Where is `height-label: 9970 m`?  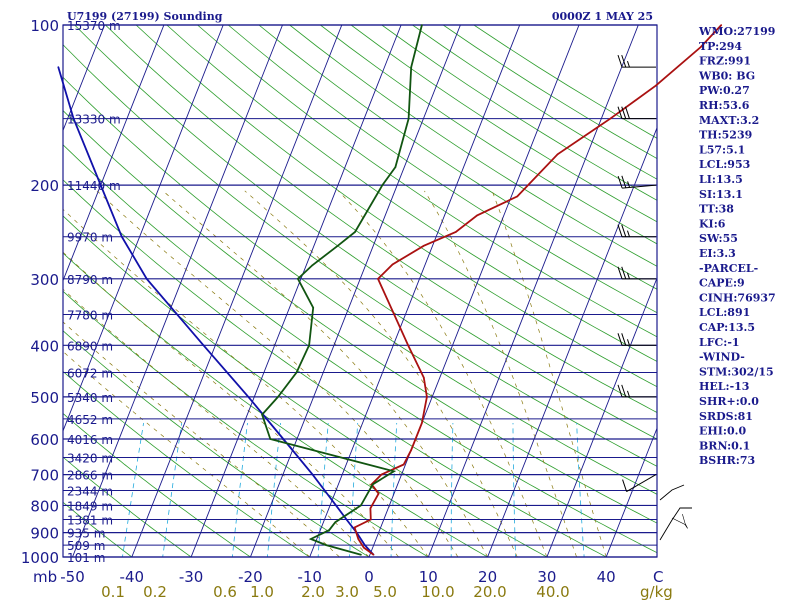 height-label: 9970 m is located at coordinates (90, 238).